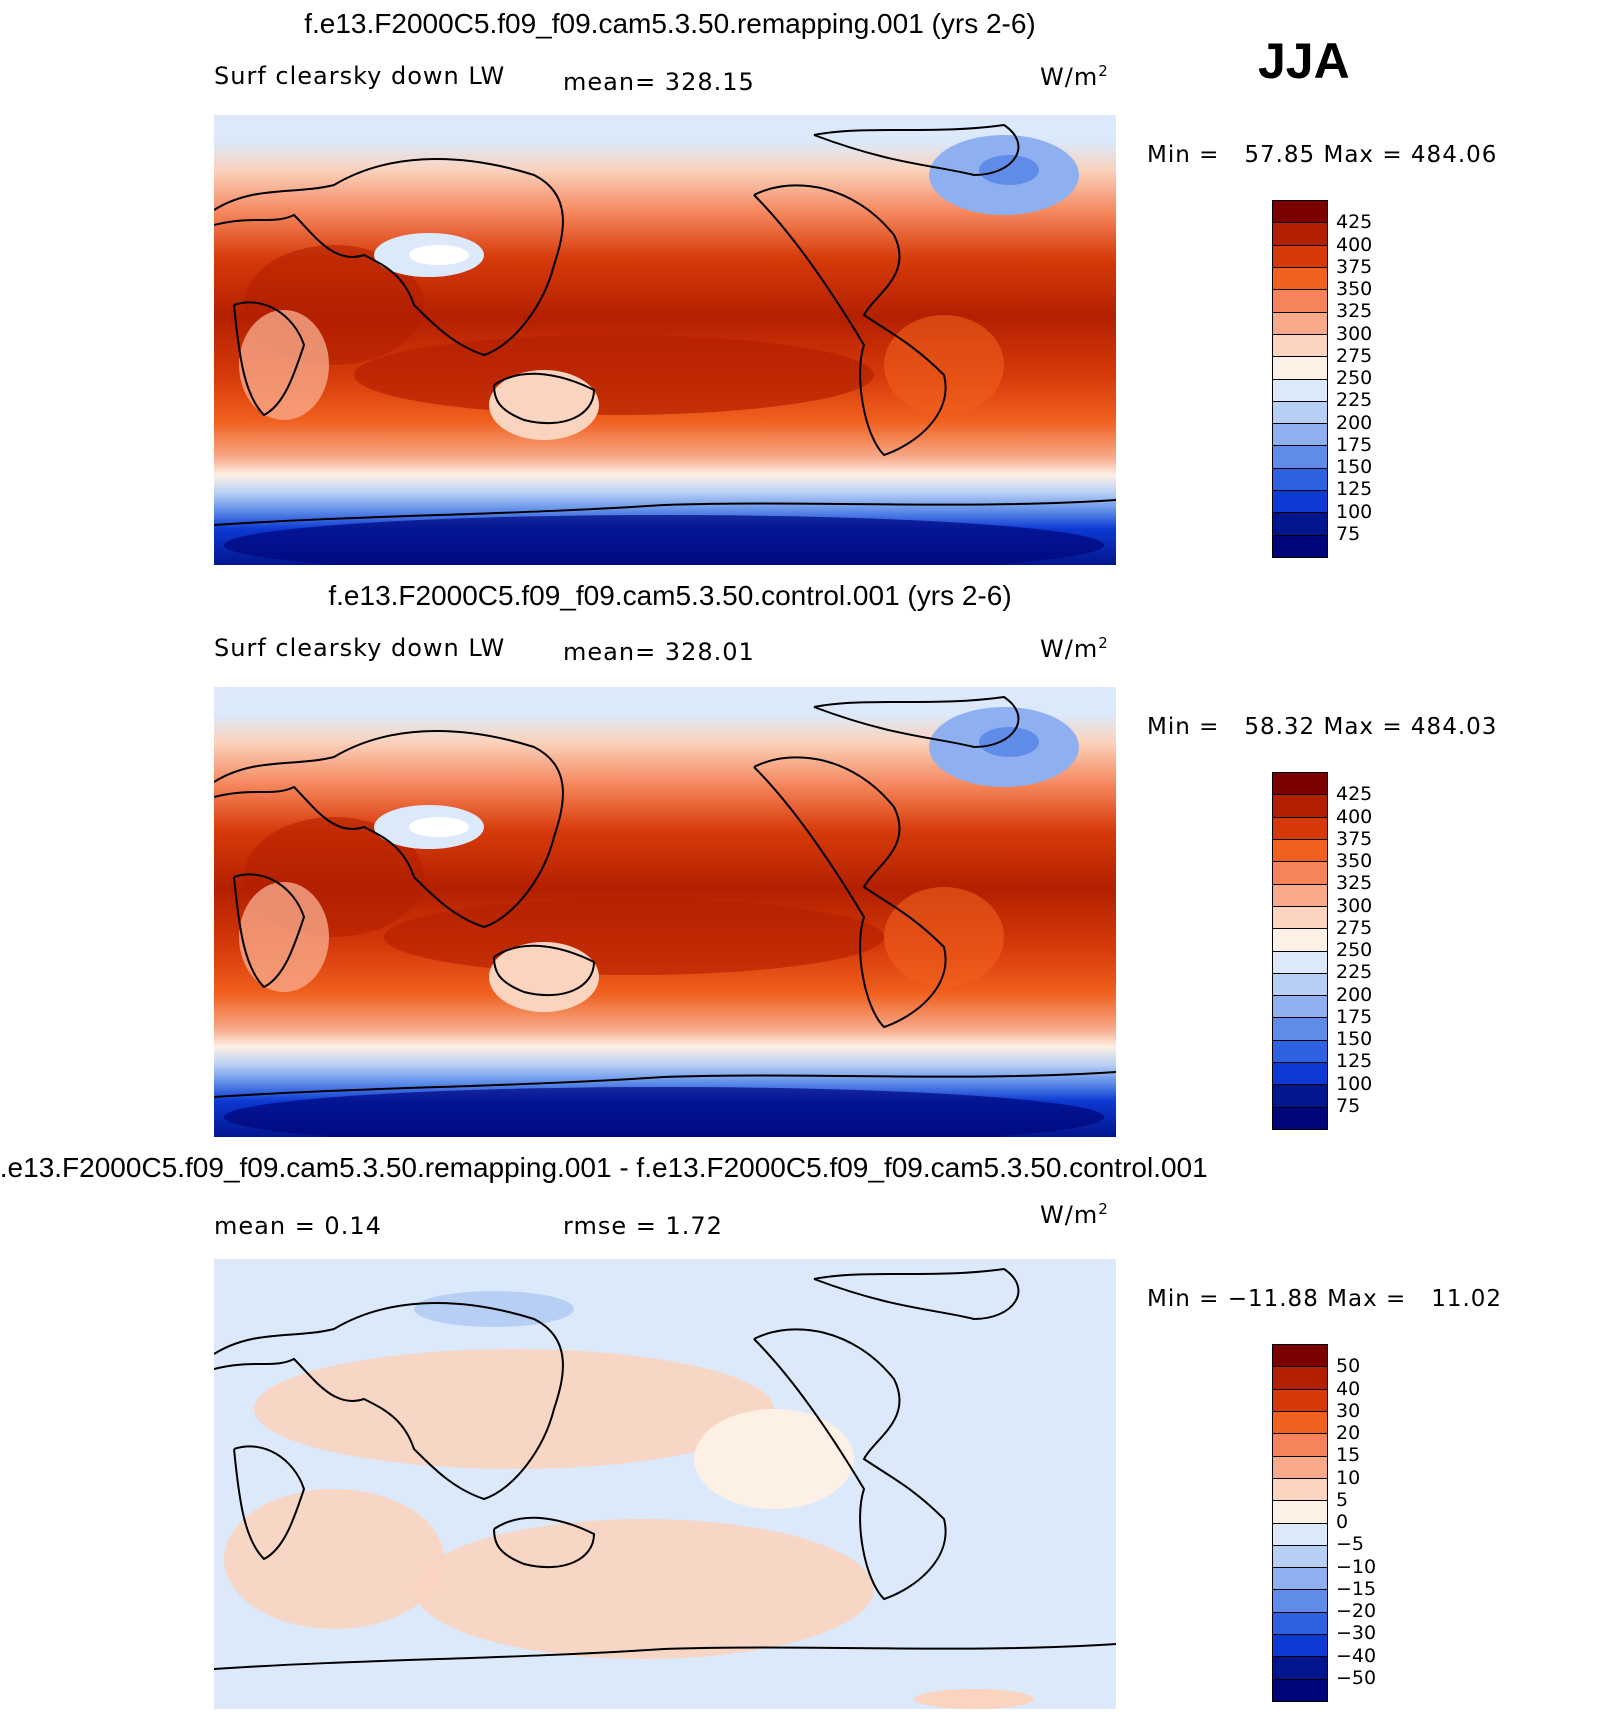 This screenshot has width=1608, height=1714. Describe the element at coordinates (1348, 1410) in the screenshot. I see `colorbar-tick: 30` at that location.